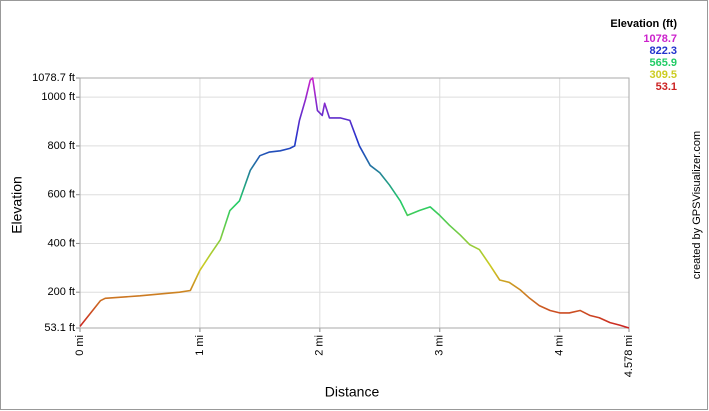  I want to click on x-tick-label: 4.578 mi, so click(629, 356).